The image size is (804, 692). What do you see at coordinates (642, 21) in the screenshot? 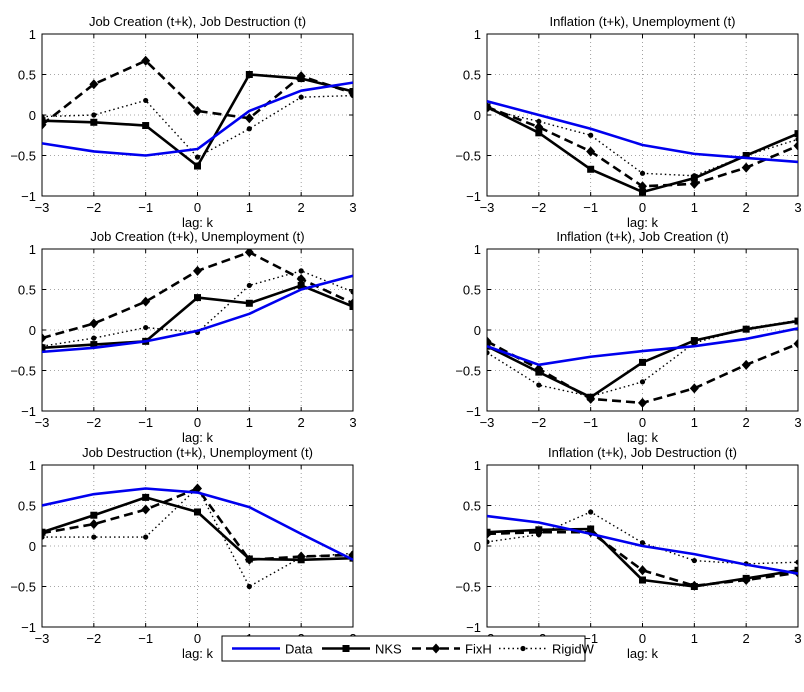
I see `subplot-title: Inflation (t+k), Unemployment (t)` at bounding box center [642, 21].